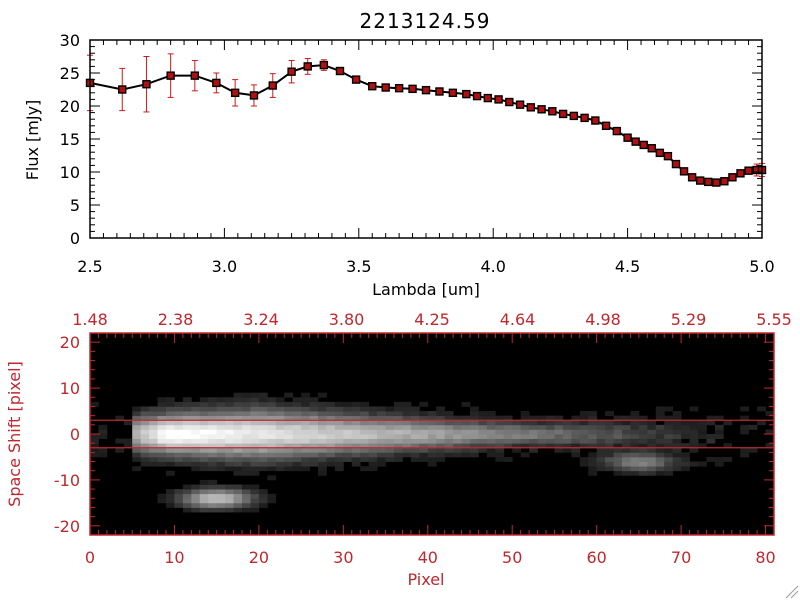 This screenshot has width=800, height=600. What do you see at coordinates (425, 266) in the screenshot?
I see `spectrum-x-tick-labels: 2.5 3.0 3.5 4.0 4.5 5.0` at bounding box center [425, 266].